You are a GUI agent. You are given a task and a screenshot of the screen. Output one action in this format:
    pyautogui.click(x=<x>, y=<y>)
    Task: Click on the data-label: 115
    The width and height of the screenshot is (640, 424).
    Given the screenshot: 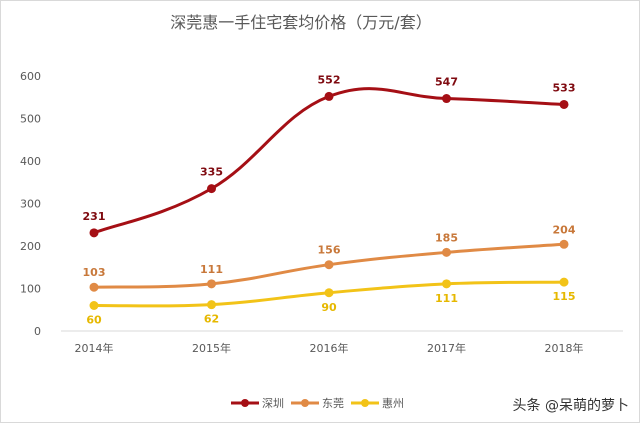 What is the action you would take?
    pyautogui.click(x=564, y=296)
    